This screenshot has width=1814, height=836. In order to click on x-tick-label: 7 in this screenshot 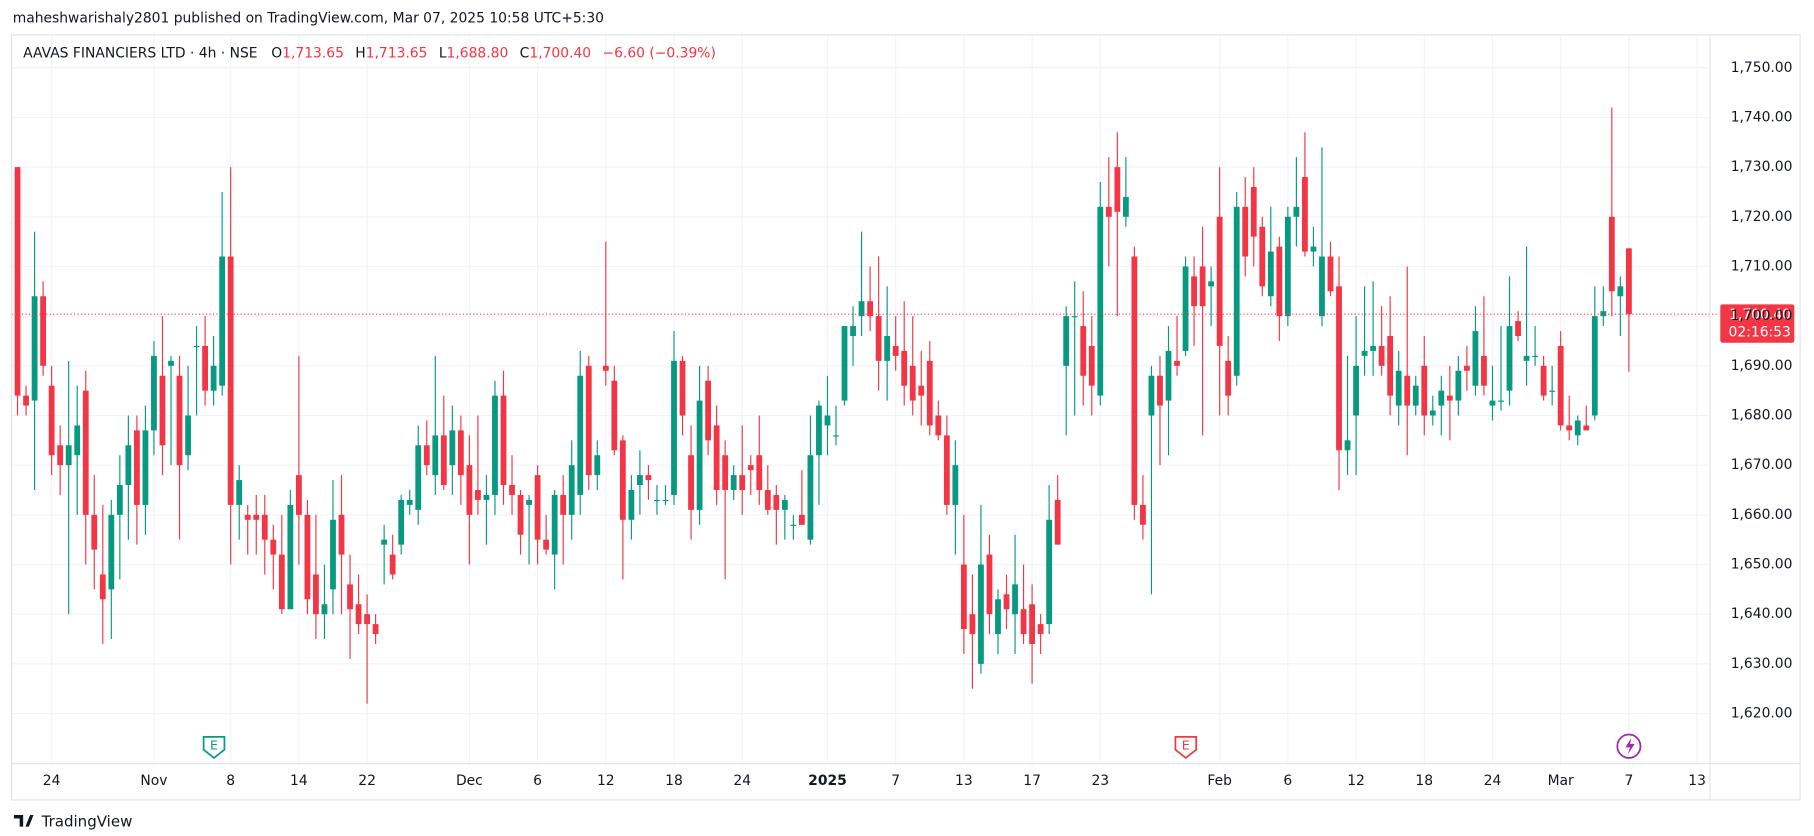, I will do `click(1628, 781)`.